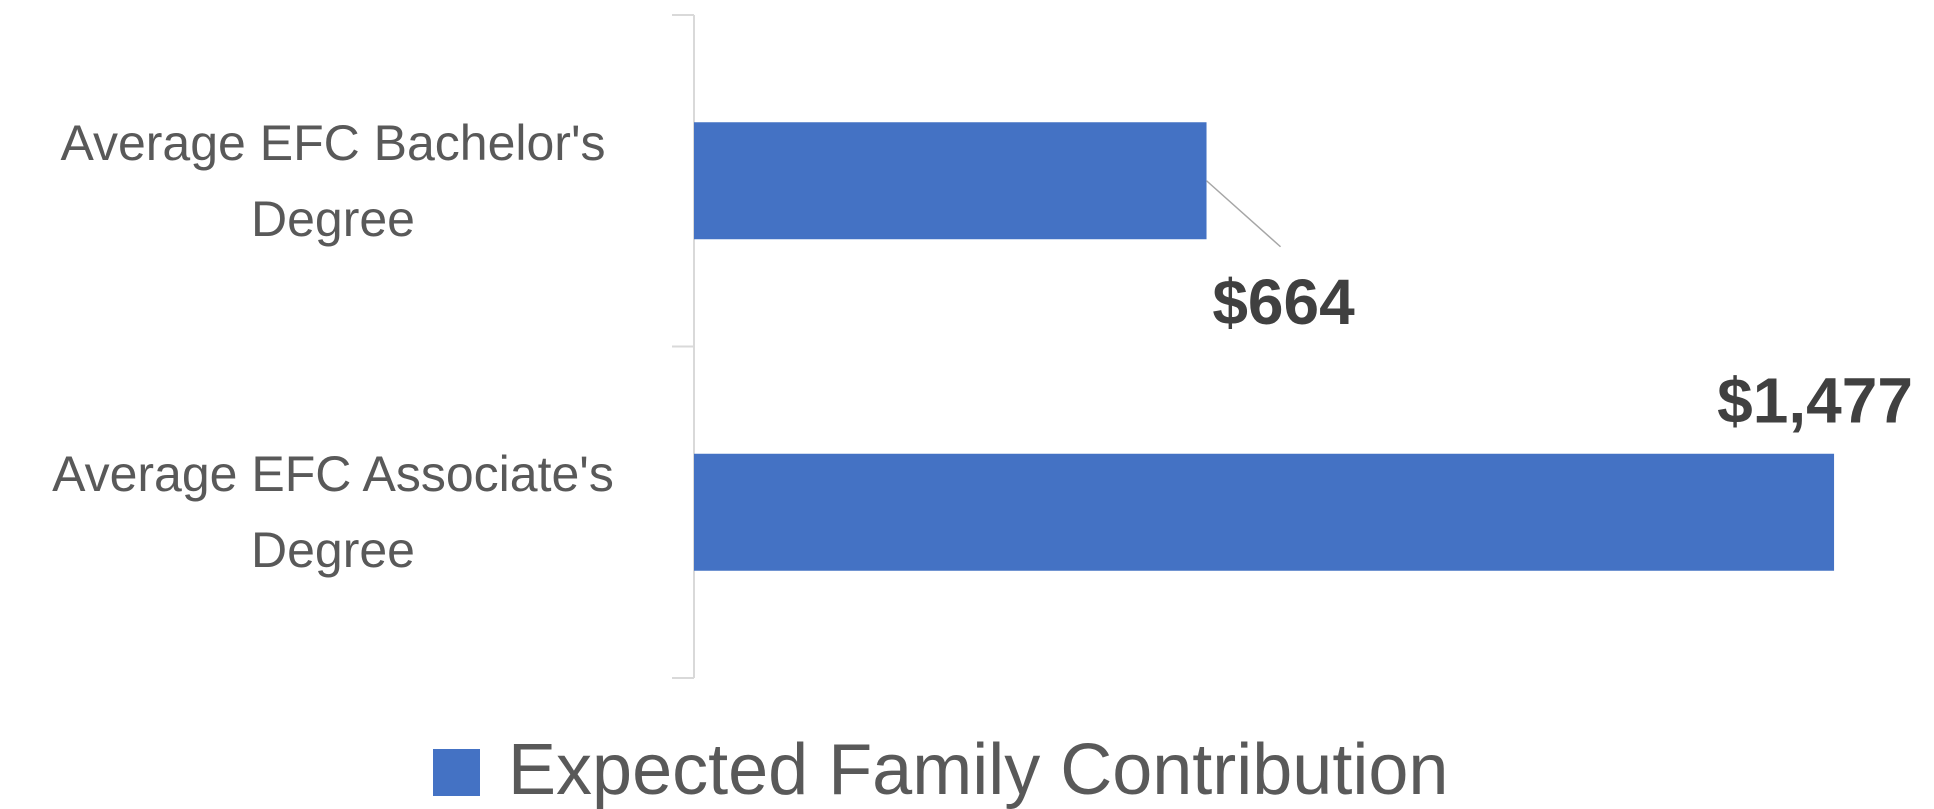 The width and height of the screenshot is (1934, 809). What do you see at coordinates (978, 769) in the screenshot?
I see `legend-label: Expected Family Contribution` at bounding box center [978, 769].